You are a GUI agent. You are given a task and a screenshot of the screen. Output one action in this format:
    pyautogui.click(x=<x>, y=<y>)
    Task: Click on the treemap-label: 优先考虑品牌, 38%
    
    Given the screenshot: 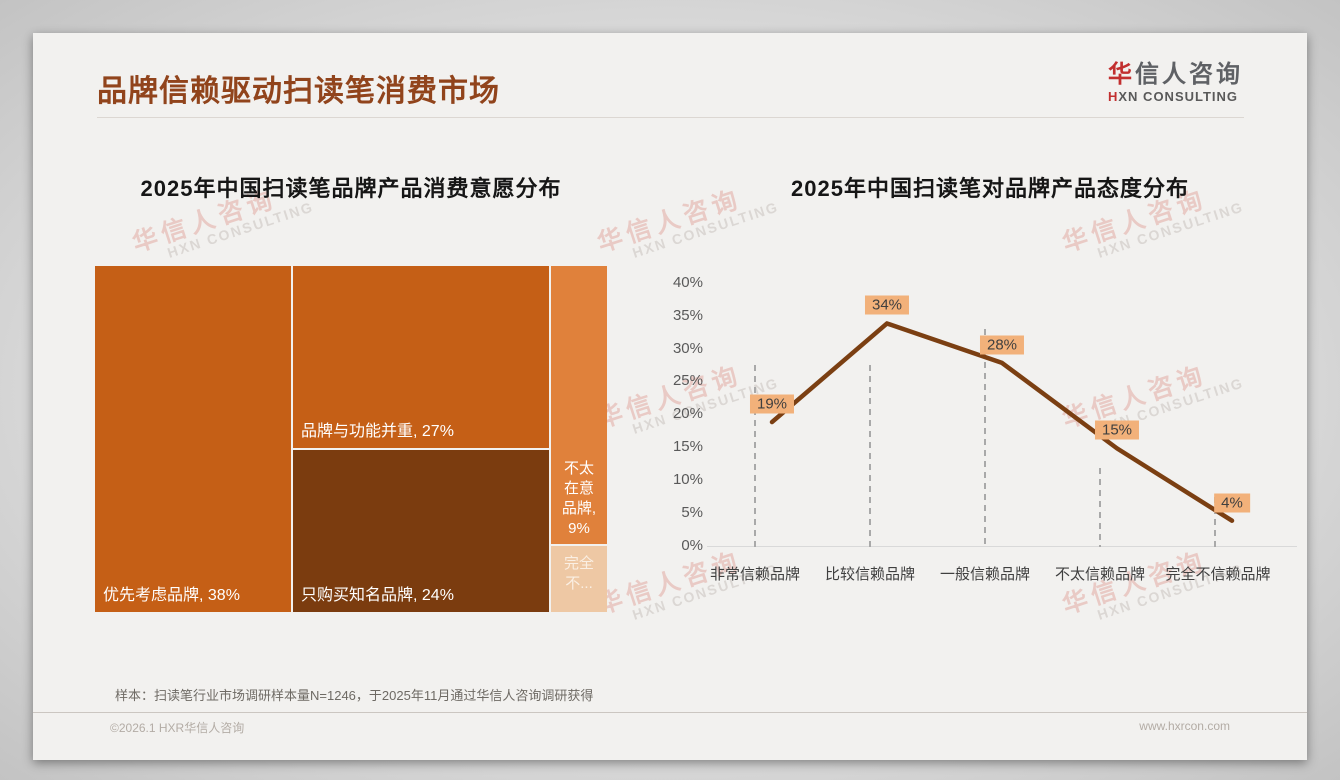 What is the action you would take?
    pyautogui.click(x=171, y=595)
    